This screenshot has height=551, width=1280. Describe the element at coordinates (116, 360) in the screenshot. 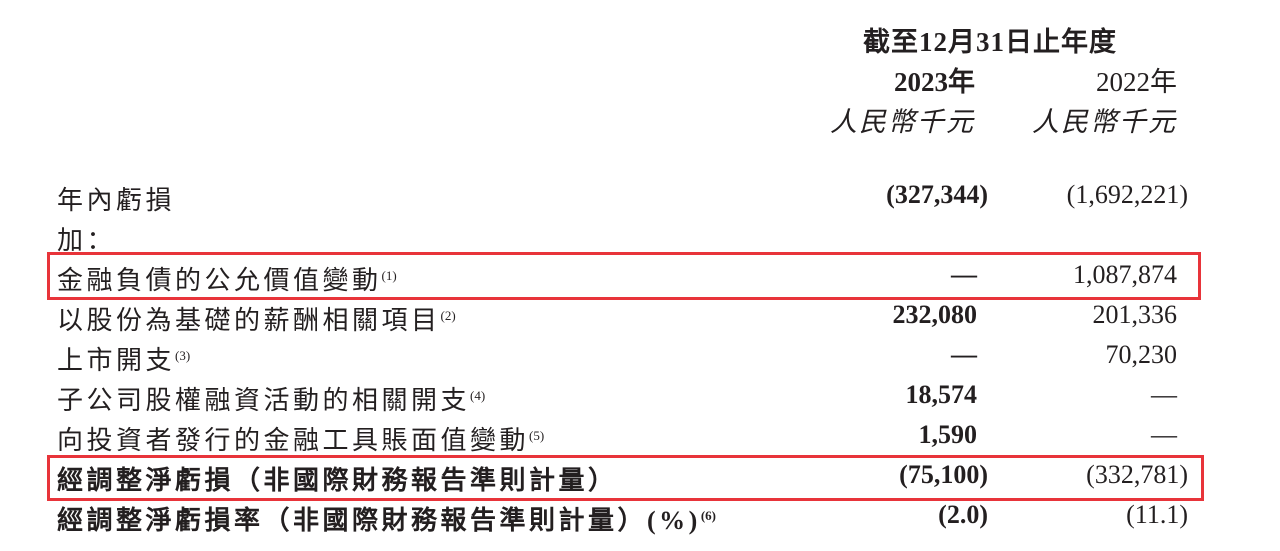

I see `label-text: 上市開支` at that location.